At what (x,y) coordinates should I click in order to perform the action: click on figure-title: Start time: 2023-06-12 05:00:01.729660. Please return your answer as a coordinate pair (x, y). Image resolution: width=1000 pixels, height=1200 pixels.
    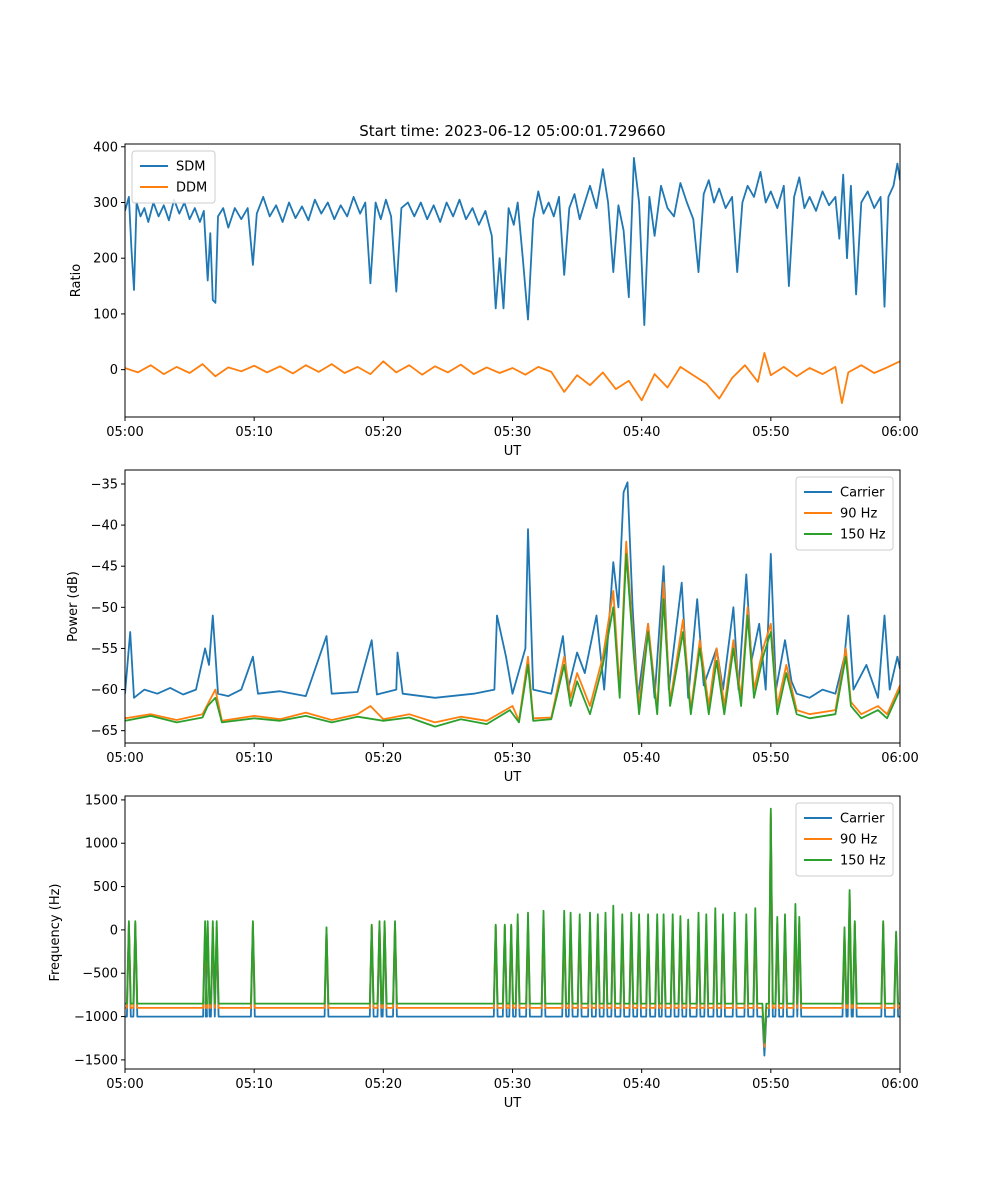
    Looking at the image, I should click on (512, 131).